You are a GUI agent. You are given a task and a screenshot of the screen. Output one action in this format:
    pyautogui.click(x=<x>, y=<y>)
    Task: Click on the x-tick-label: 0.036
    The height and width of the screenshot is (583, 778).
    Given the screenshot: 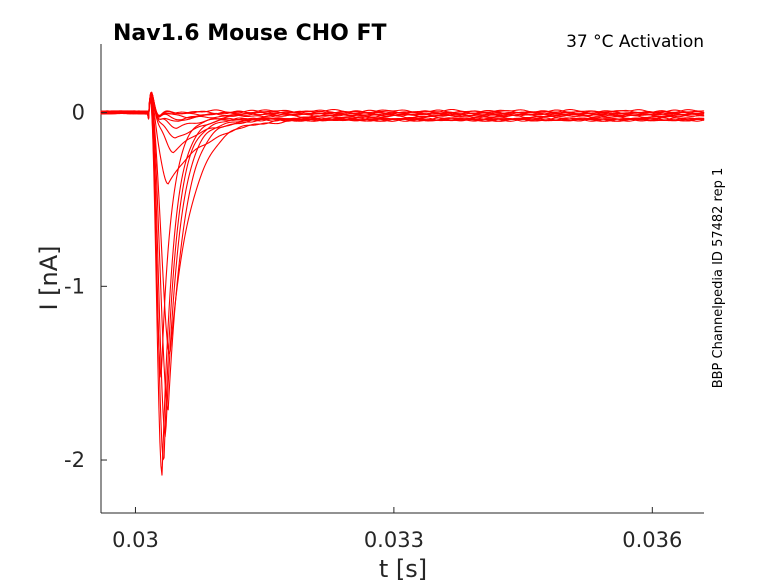 What is the action you would take?
    pyautogui.click(x=652, y=540)
    